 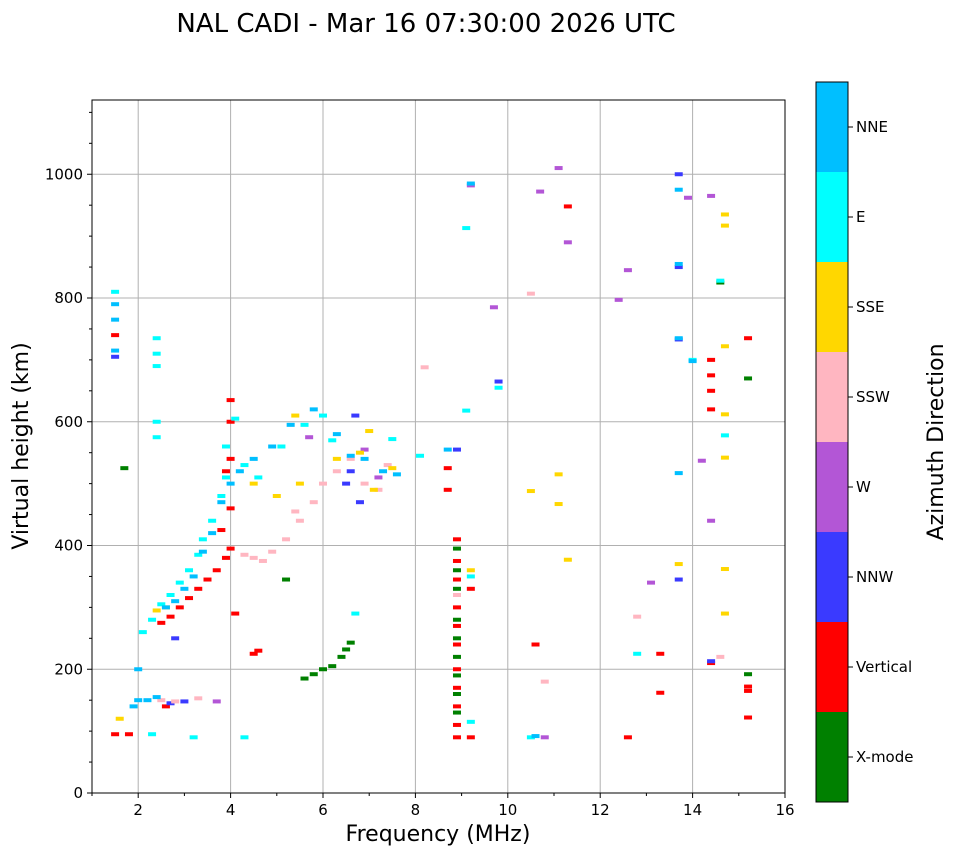 What do you see at coordinates (884, 757) in the screenshot?
I see `colorbar-label: X-mode` at bounding box center [884, 757].